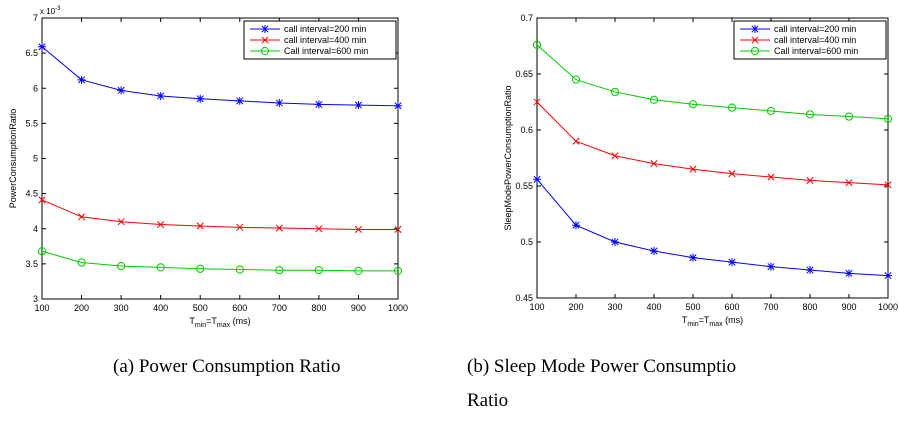 The width and height of the screenshot is (899, 421). Describe the element at coordinates (121, 308) in the screenshot. I see `chart1-xtick-label: 300` at that location.